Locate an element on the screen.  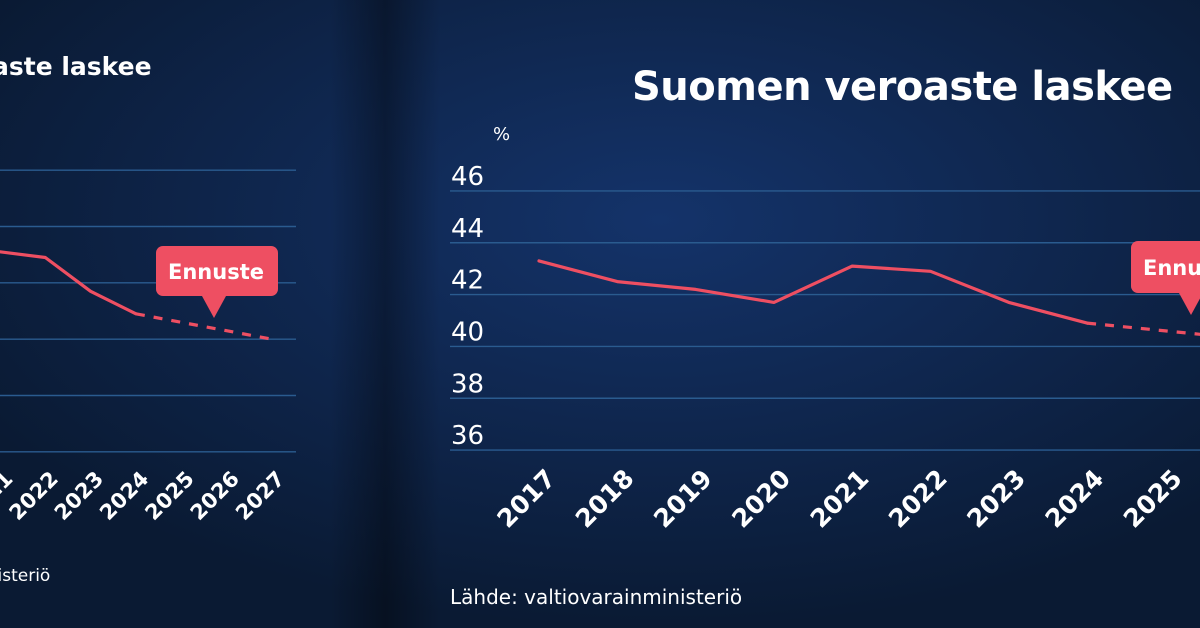
y-tick-label: 46 is located at coordinates (467, 177).